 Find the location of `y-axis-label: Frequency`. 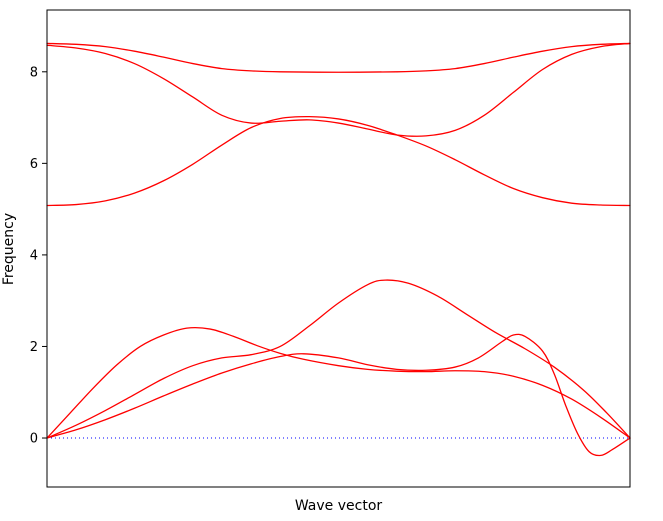

y-axis-label: Frequency is located at coordinates (9, 249).